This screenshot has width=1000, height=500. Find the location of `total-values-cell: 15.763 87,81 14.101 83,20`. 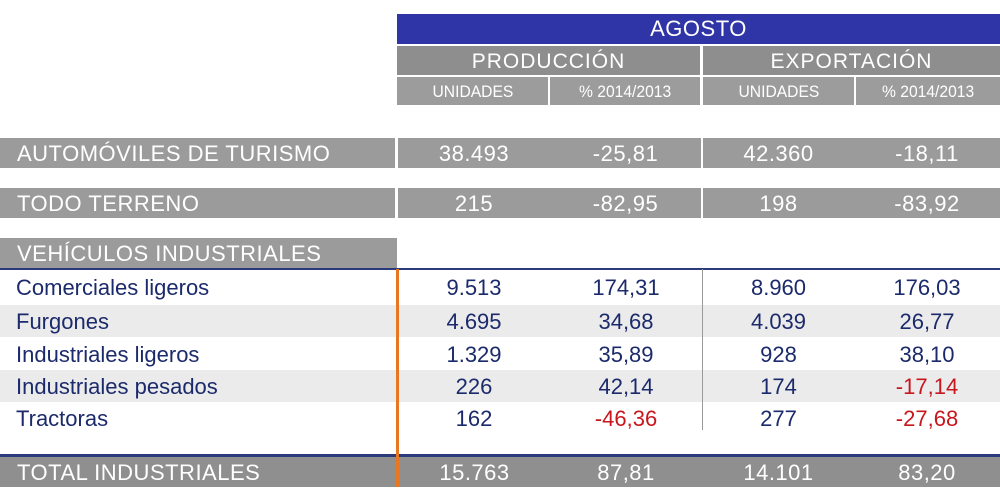

total-values-cell: 15.763 87,81 14.101 83,20 is located at coordinates (699, 472).